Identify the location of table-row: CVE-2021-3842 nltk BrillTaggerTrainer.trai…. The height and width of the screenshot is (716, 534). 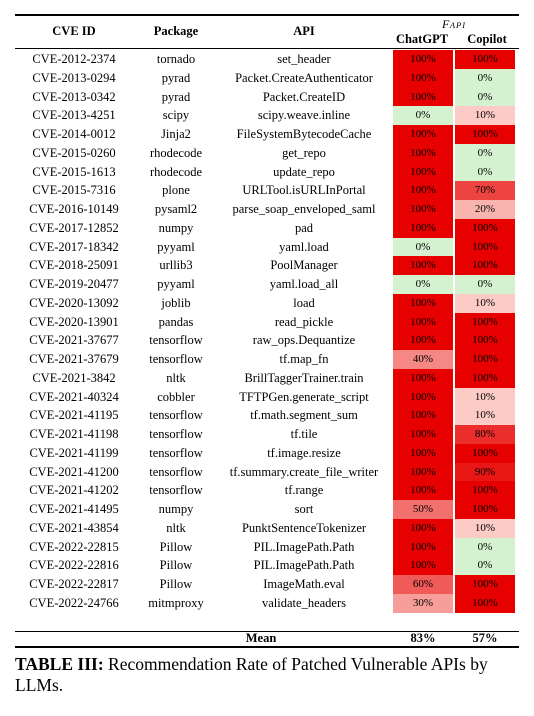
(267, 378).